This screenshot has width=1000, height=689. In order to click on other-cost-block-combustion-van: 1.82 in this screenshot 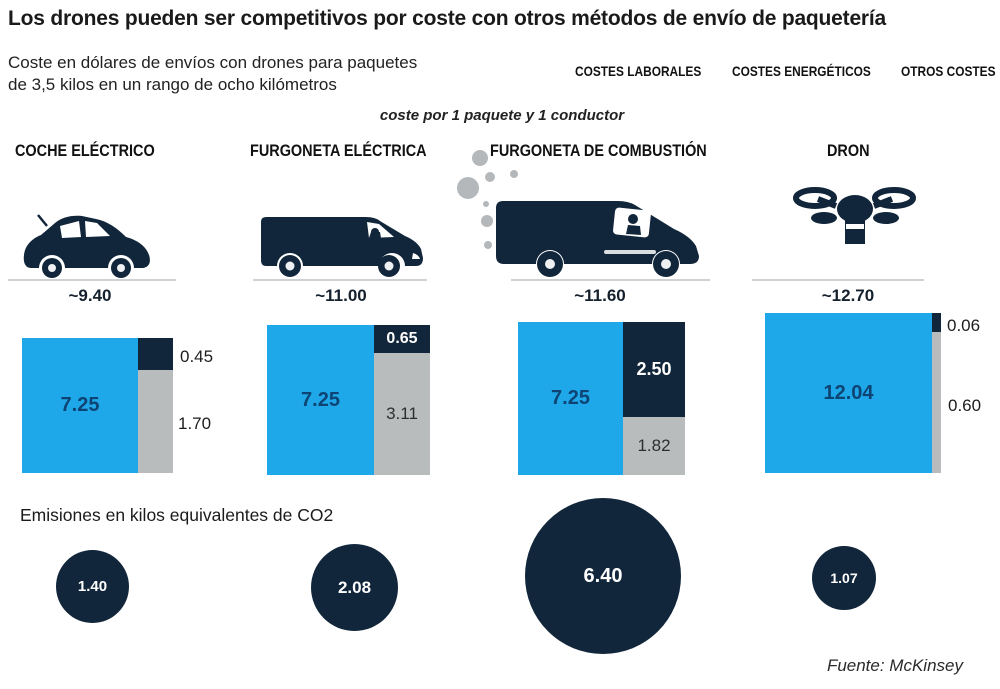, I will do `click(654, 446)`.